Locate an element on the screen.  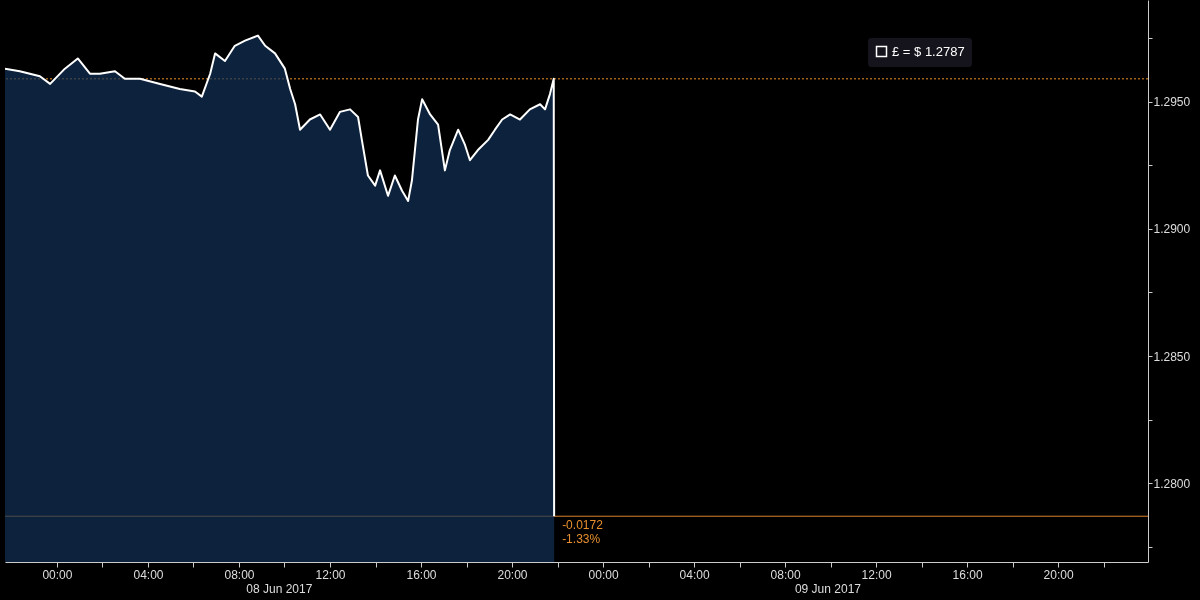
legend-label: £ = $ 1.2787 is located at coordinates (928, 51).